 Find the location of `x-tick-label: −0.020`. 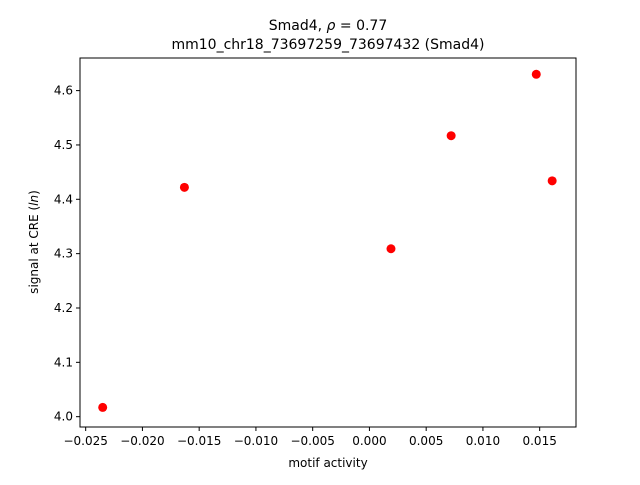

x-tick-label: −0.020 is located at coordinates (142, 441).